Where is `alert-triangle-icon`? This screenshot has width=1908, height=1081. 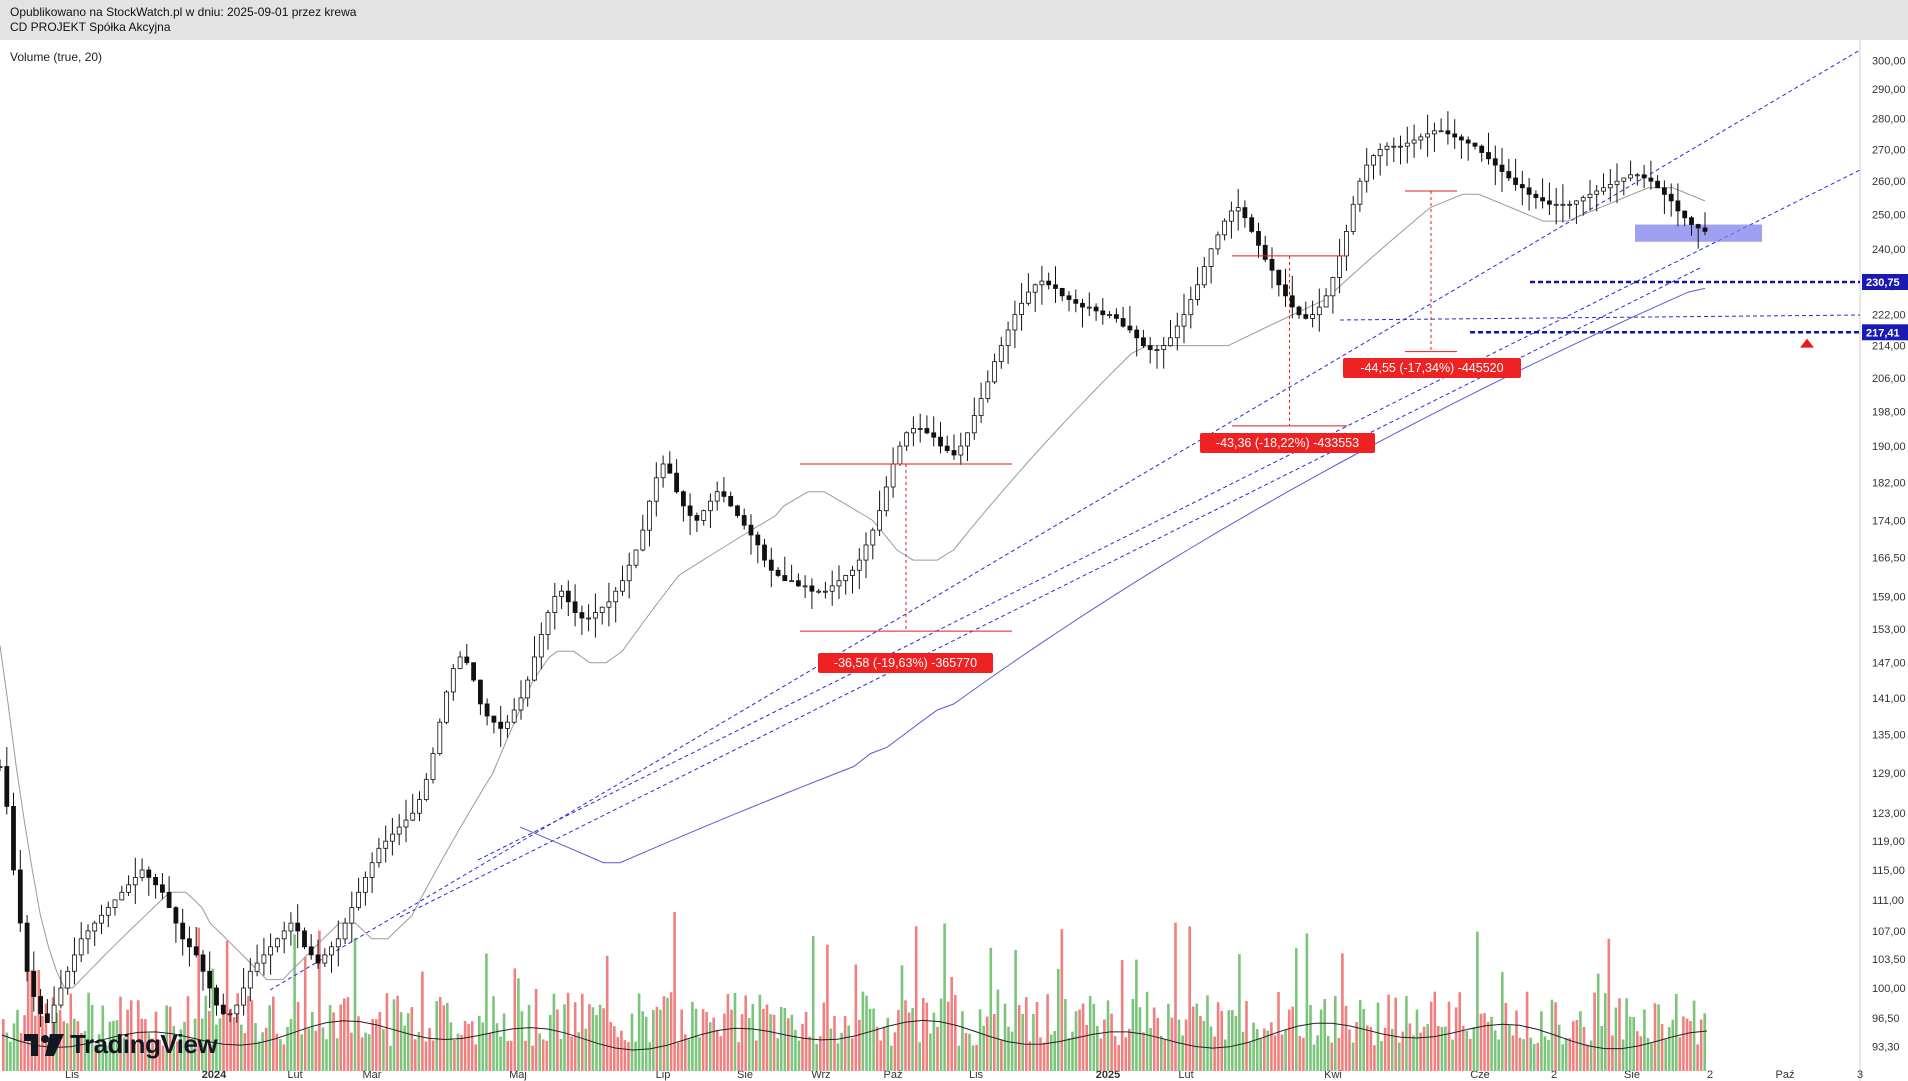 alert-triangle-icon is located at coordinates (1807, 343).